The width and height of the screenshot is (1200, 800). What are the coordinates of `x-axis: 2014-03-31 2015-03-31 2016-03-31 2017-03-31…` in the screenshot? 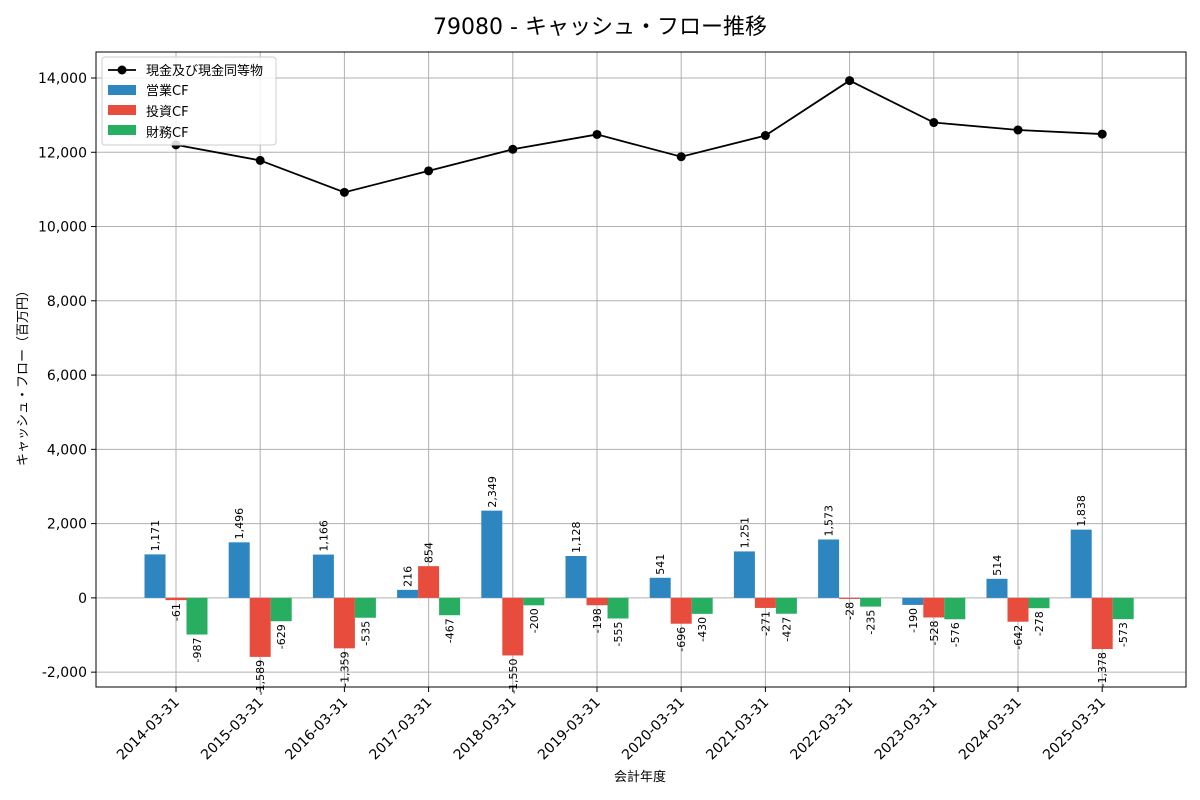 It's located at (611, 725).